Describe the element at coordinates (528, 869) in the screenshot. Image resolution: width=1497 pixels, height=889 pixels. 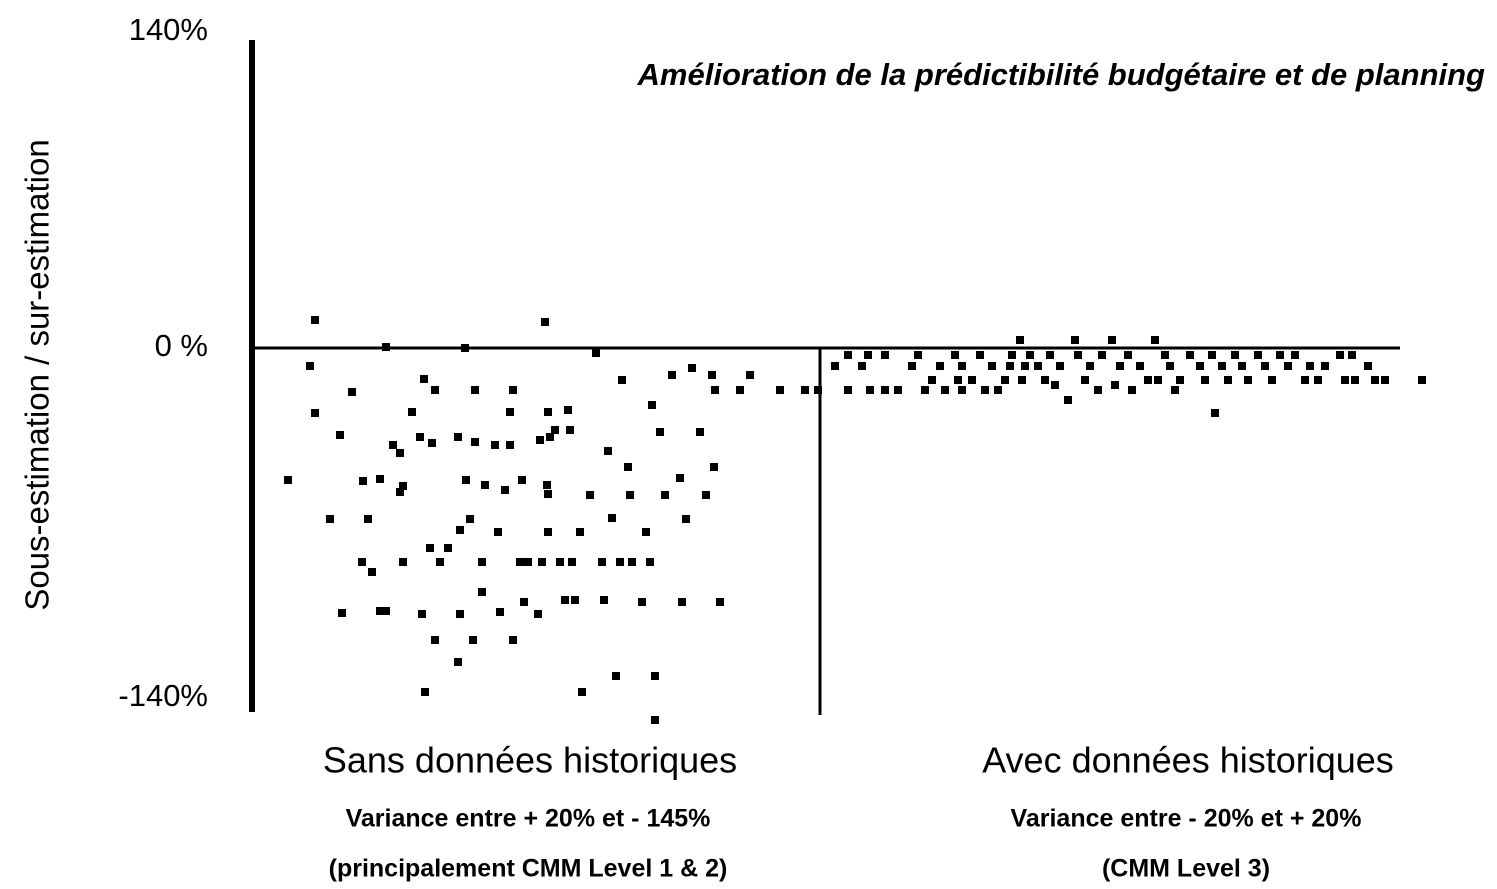
I see `group-note: (principalement CMM Level 1 & 2)` at that location.